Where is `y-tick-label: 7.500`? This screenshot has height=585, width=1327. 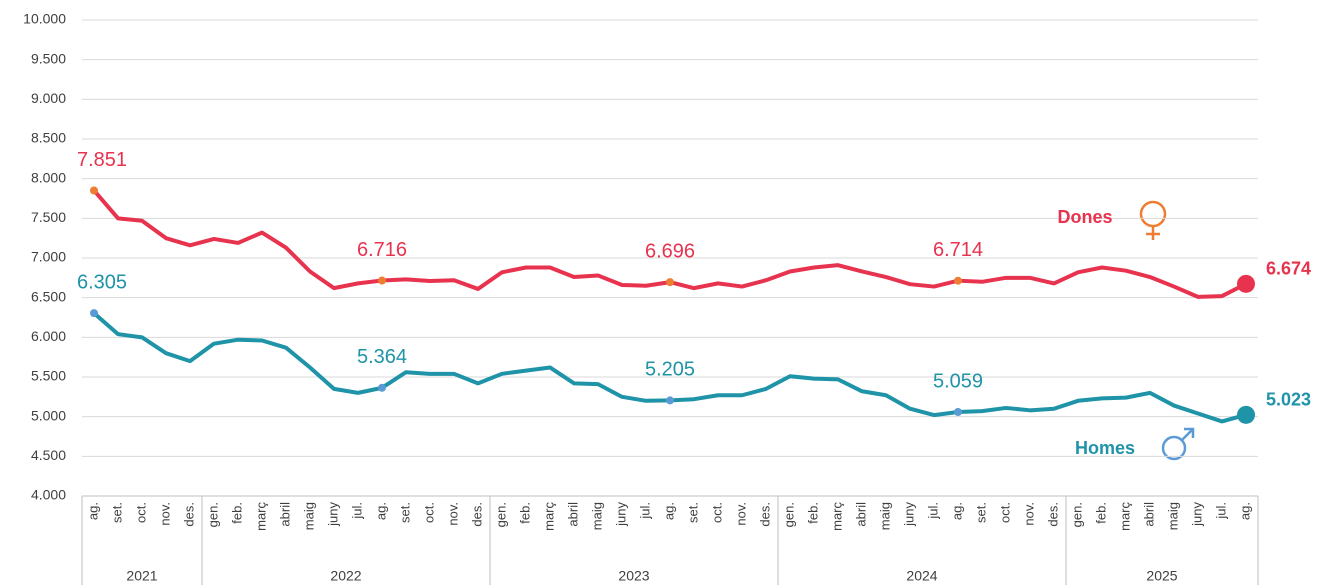 y-tick-label: 7.500 is located at coordinates (48, 217).